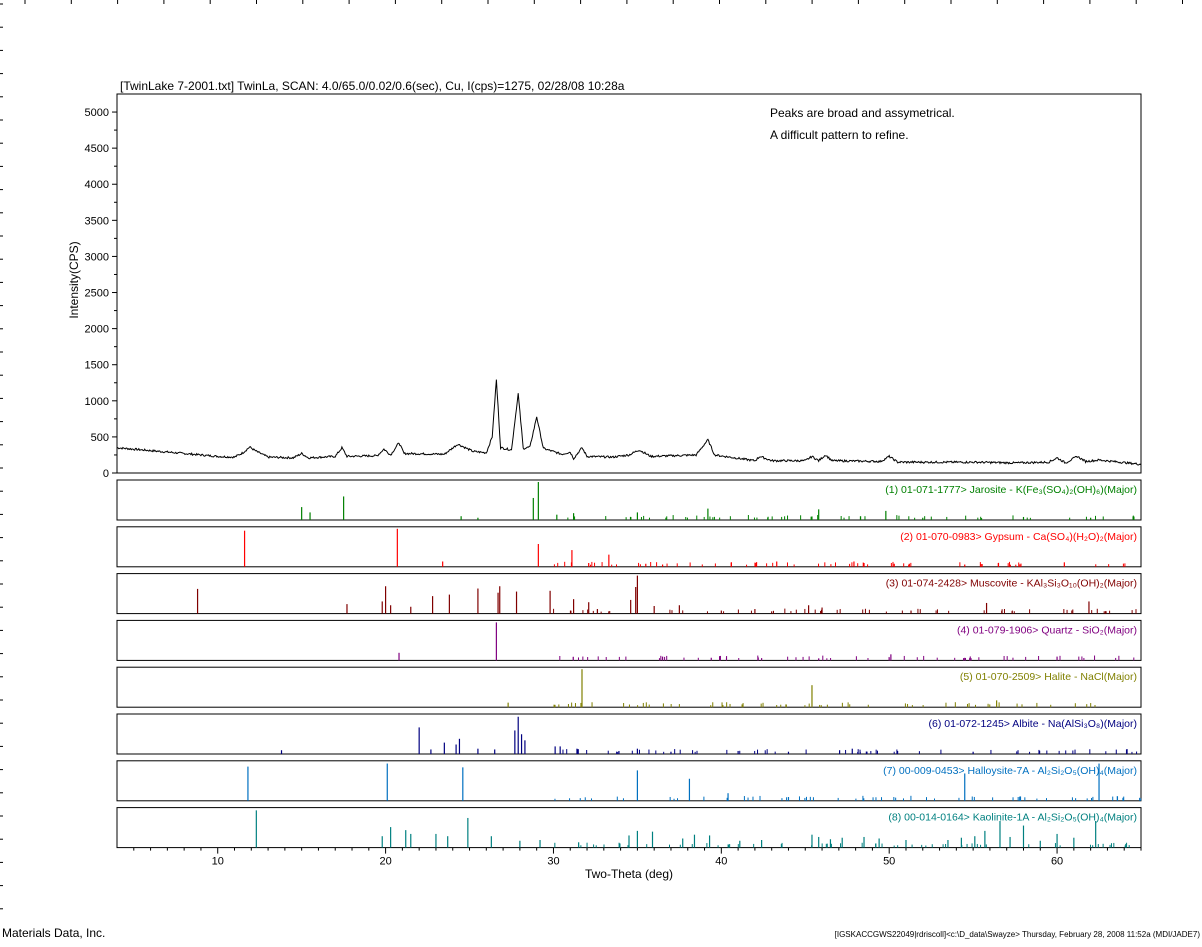 Image resolution: width=1202 pixels, height=947 pixels. Describe the element at coordinates (97, 221) in the screenshot. I see `y-tick-label: 3500` at that location.